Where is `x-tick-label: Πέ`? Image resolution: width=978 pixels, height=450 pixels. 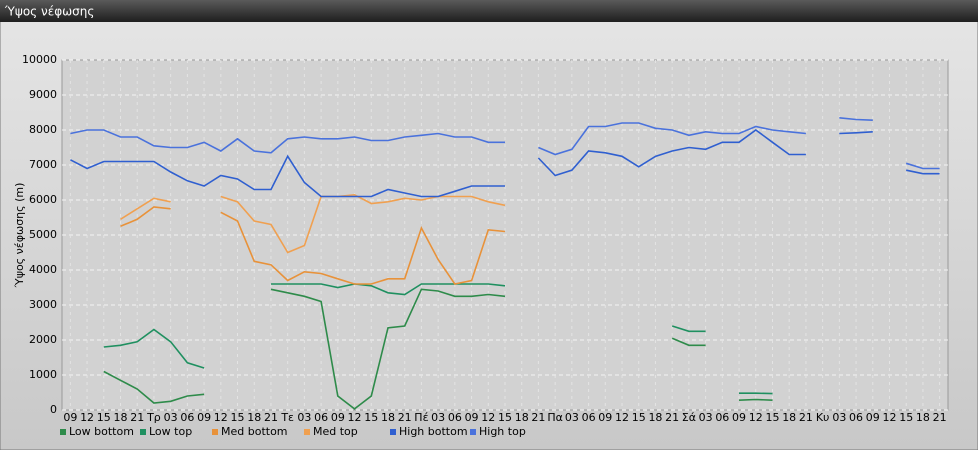 x-tick-label: Πέ is located at coordinates (421, 417).